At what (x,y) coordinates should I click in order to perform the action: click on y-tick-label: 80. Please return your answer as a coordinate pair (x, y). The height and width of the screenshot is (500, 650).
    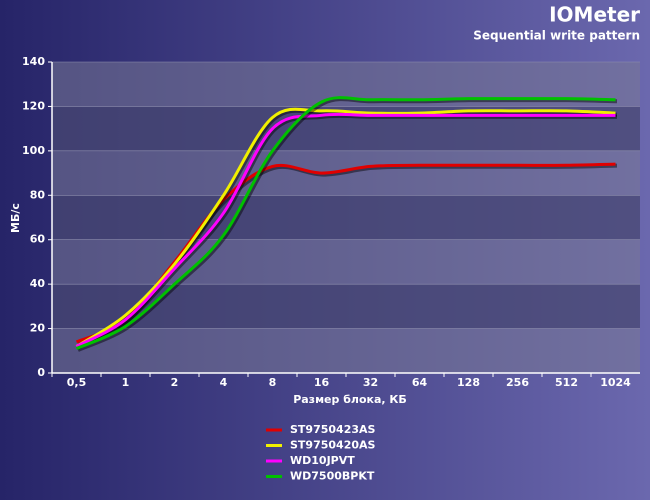
    Looking at the image, I should click on (38, 194).